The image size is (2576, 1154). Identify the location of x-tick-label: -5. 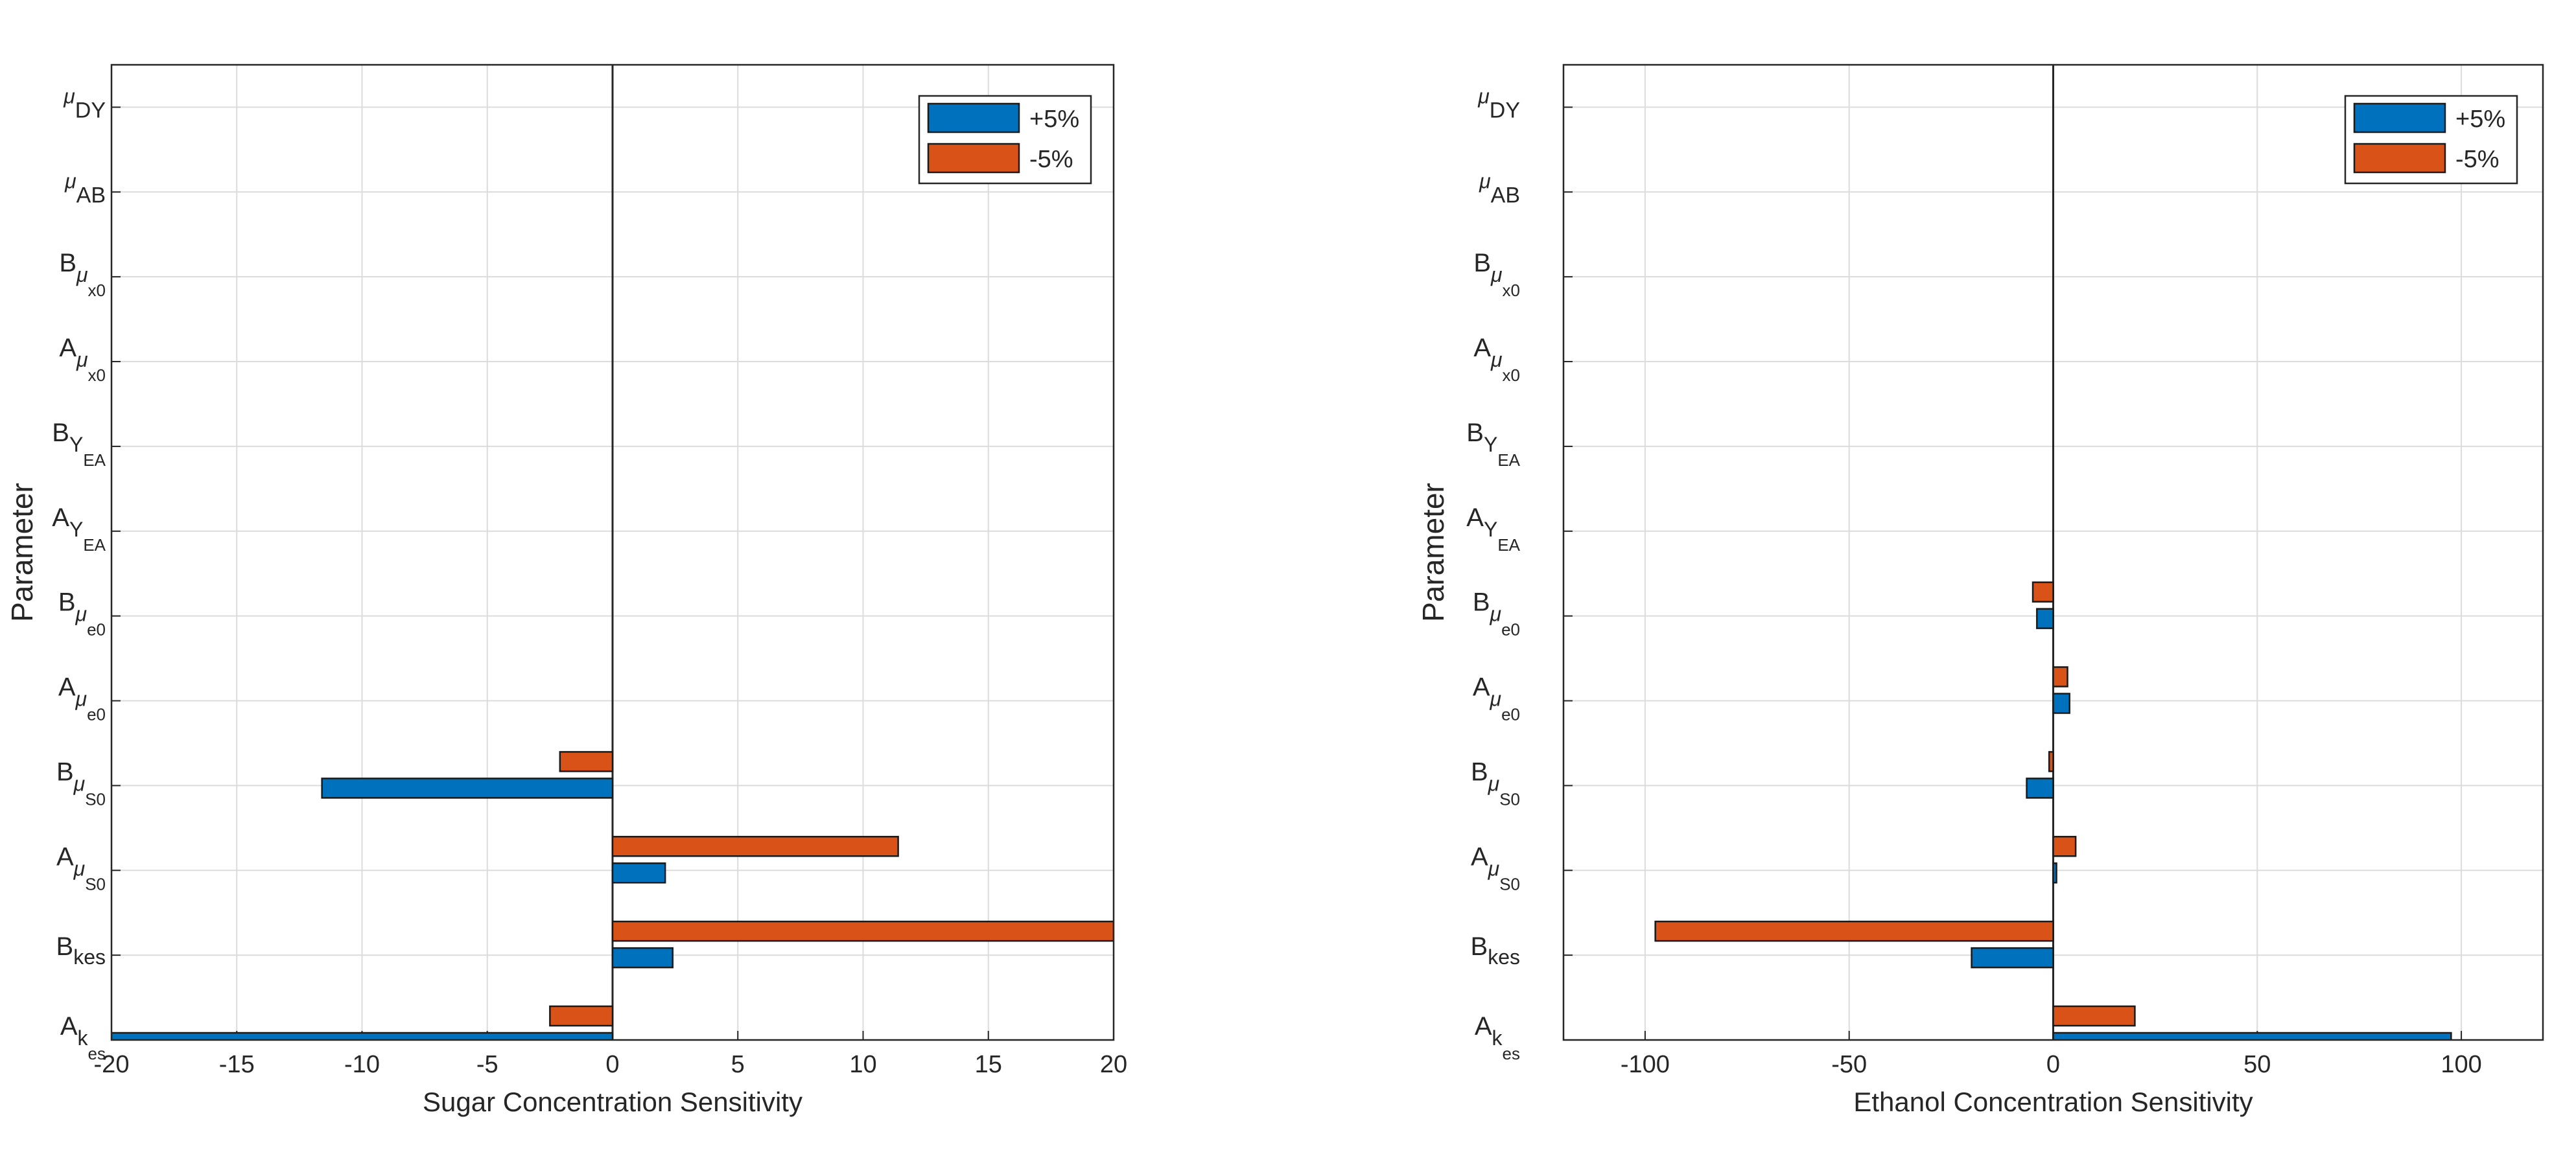
(487, 1064).